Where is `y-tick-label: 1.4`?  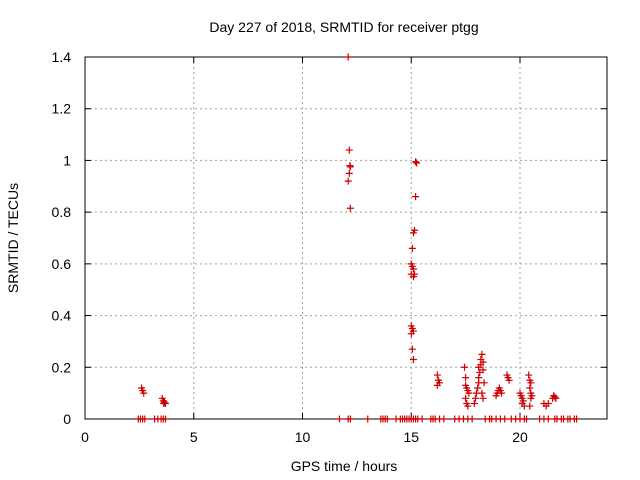 y-tick-label: 1.4 is located at coordinates (62, 57).